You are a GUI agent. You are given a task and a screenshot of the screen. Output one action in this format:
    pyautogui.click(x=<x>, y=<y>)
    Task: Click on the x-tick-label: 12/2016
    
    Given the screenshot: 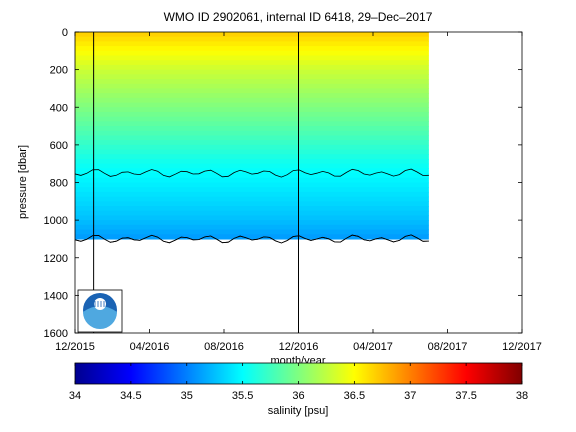 What is the action you would take?
    pyautogui.click(x=299, y=347)
    